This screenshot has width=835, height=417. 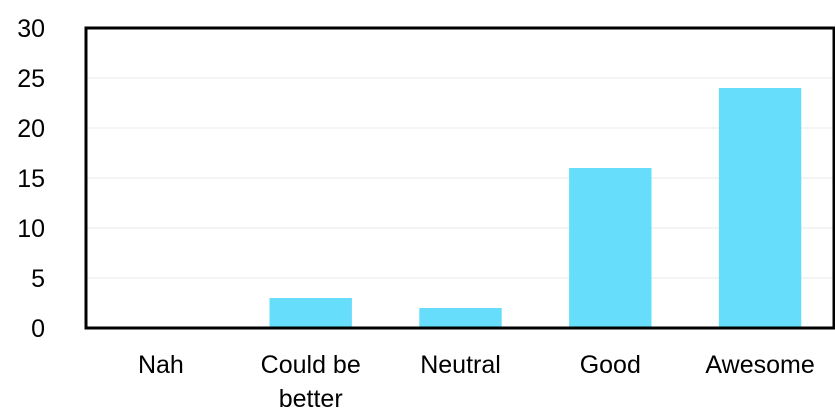 What do you see at coordinates (310, 313) in the screenshot?
I see `bar-could-be-better` at bounding box center [310, 313].